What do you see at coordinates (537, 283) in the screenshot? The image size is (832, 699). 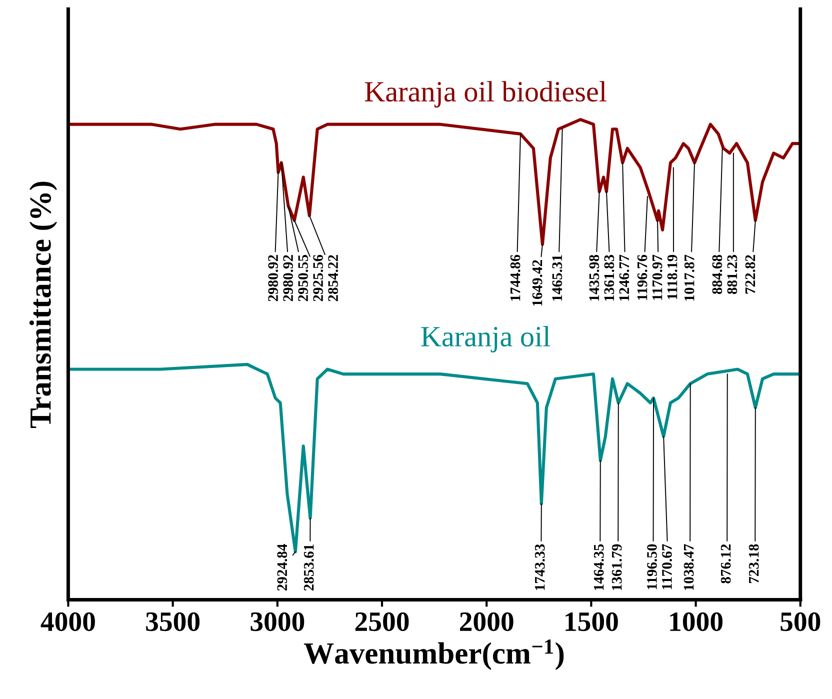 I see `annotation: 1649.42` at bounding box center [537, 283].